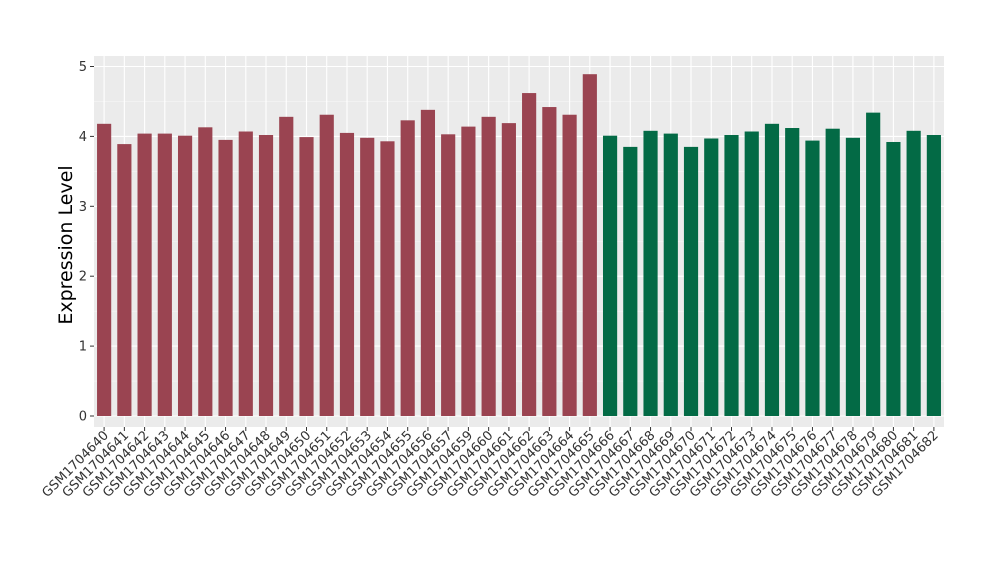 The image size is (1000, 580). What do you see at coordinates (306, 276) in the screenshot?
I see `bar-GSM1704650` at bounding box center [306, 276].